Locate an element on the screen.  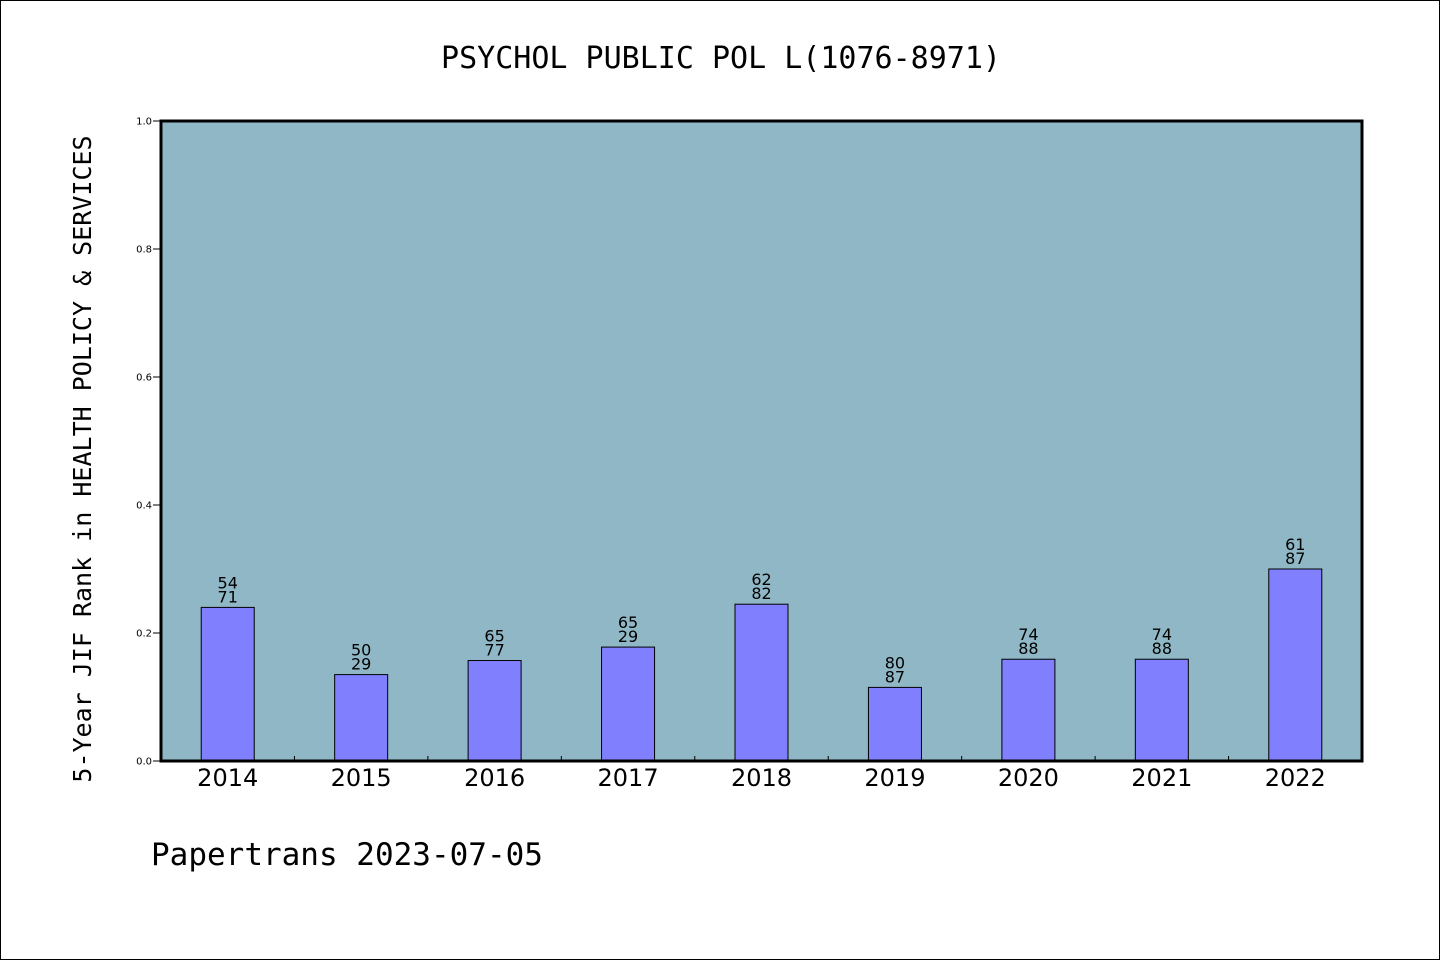
x-tick-label: 2022 is located at coordinates (1295, 778).